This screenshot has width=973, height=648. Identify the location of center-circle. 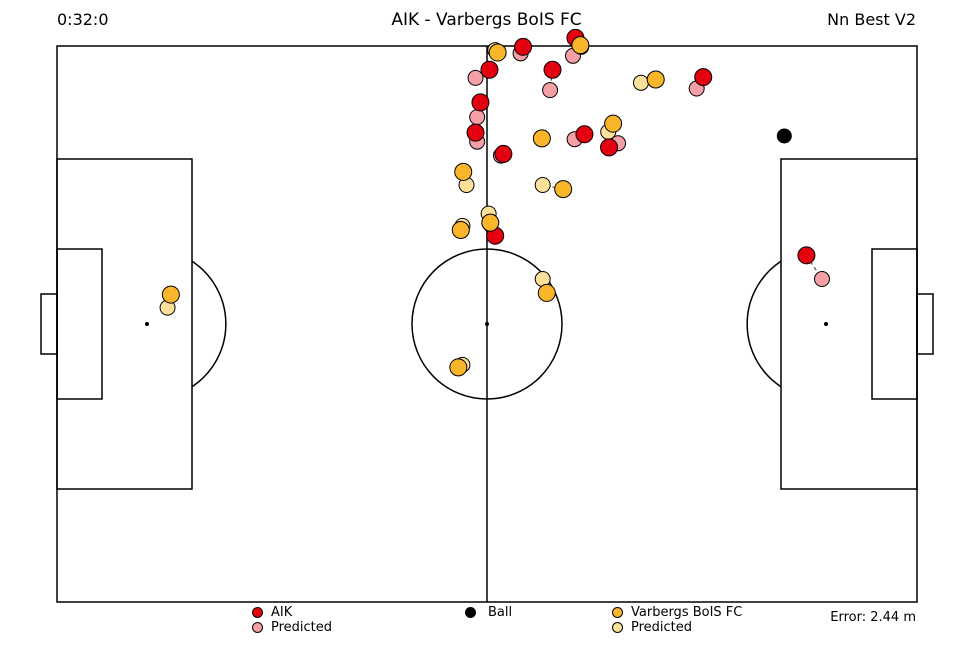
(487, 324).